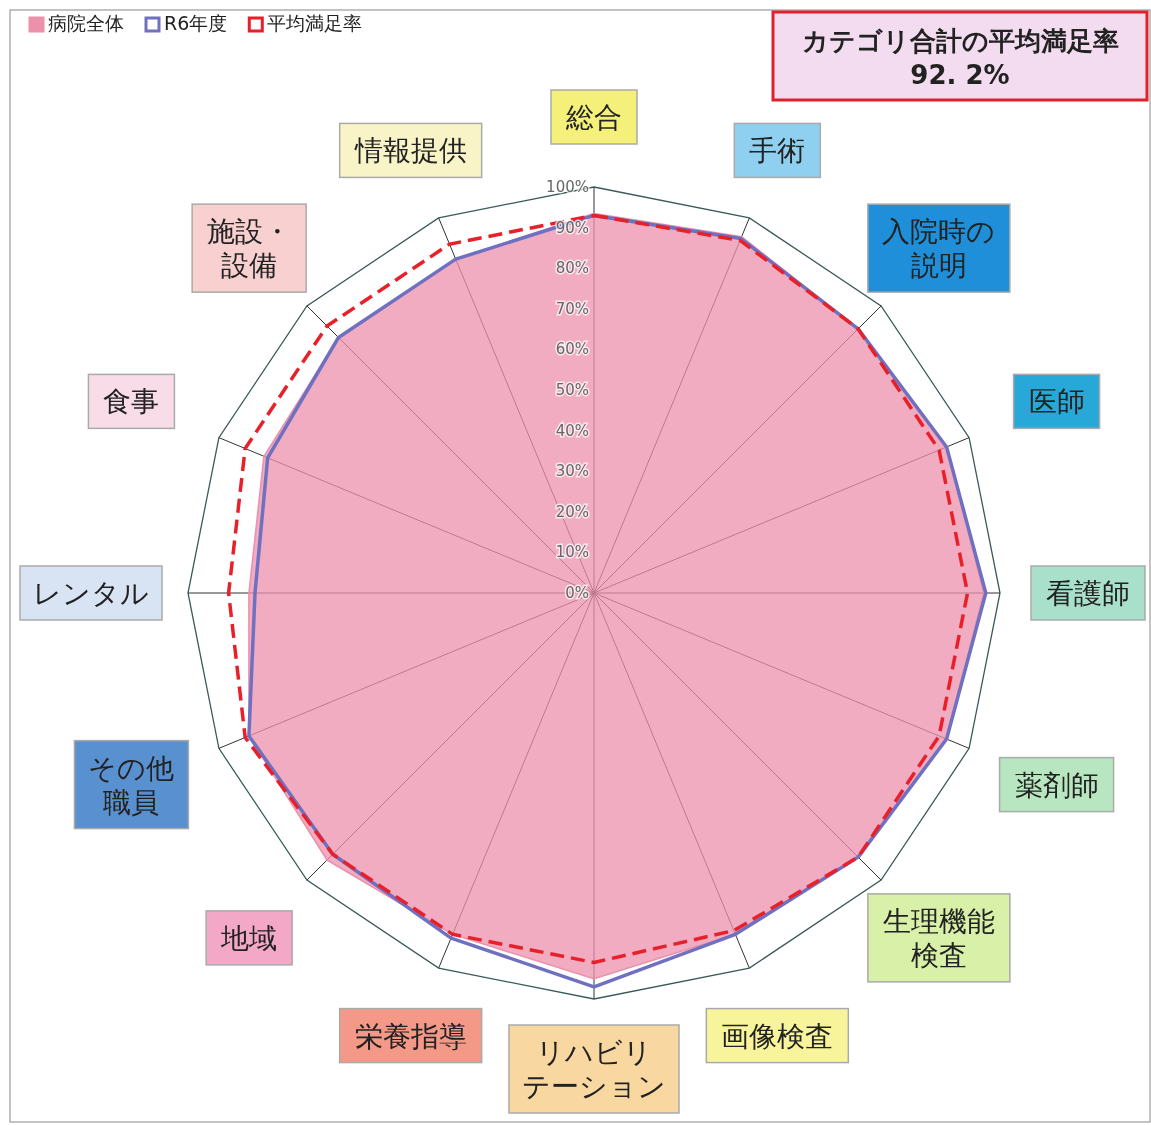 This screenshot has height=1125, width=1151. Describe the element at coordinates (131, 785) in the screenshot. I see `spoke-label: その他職員` at that location.